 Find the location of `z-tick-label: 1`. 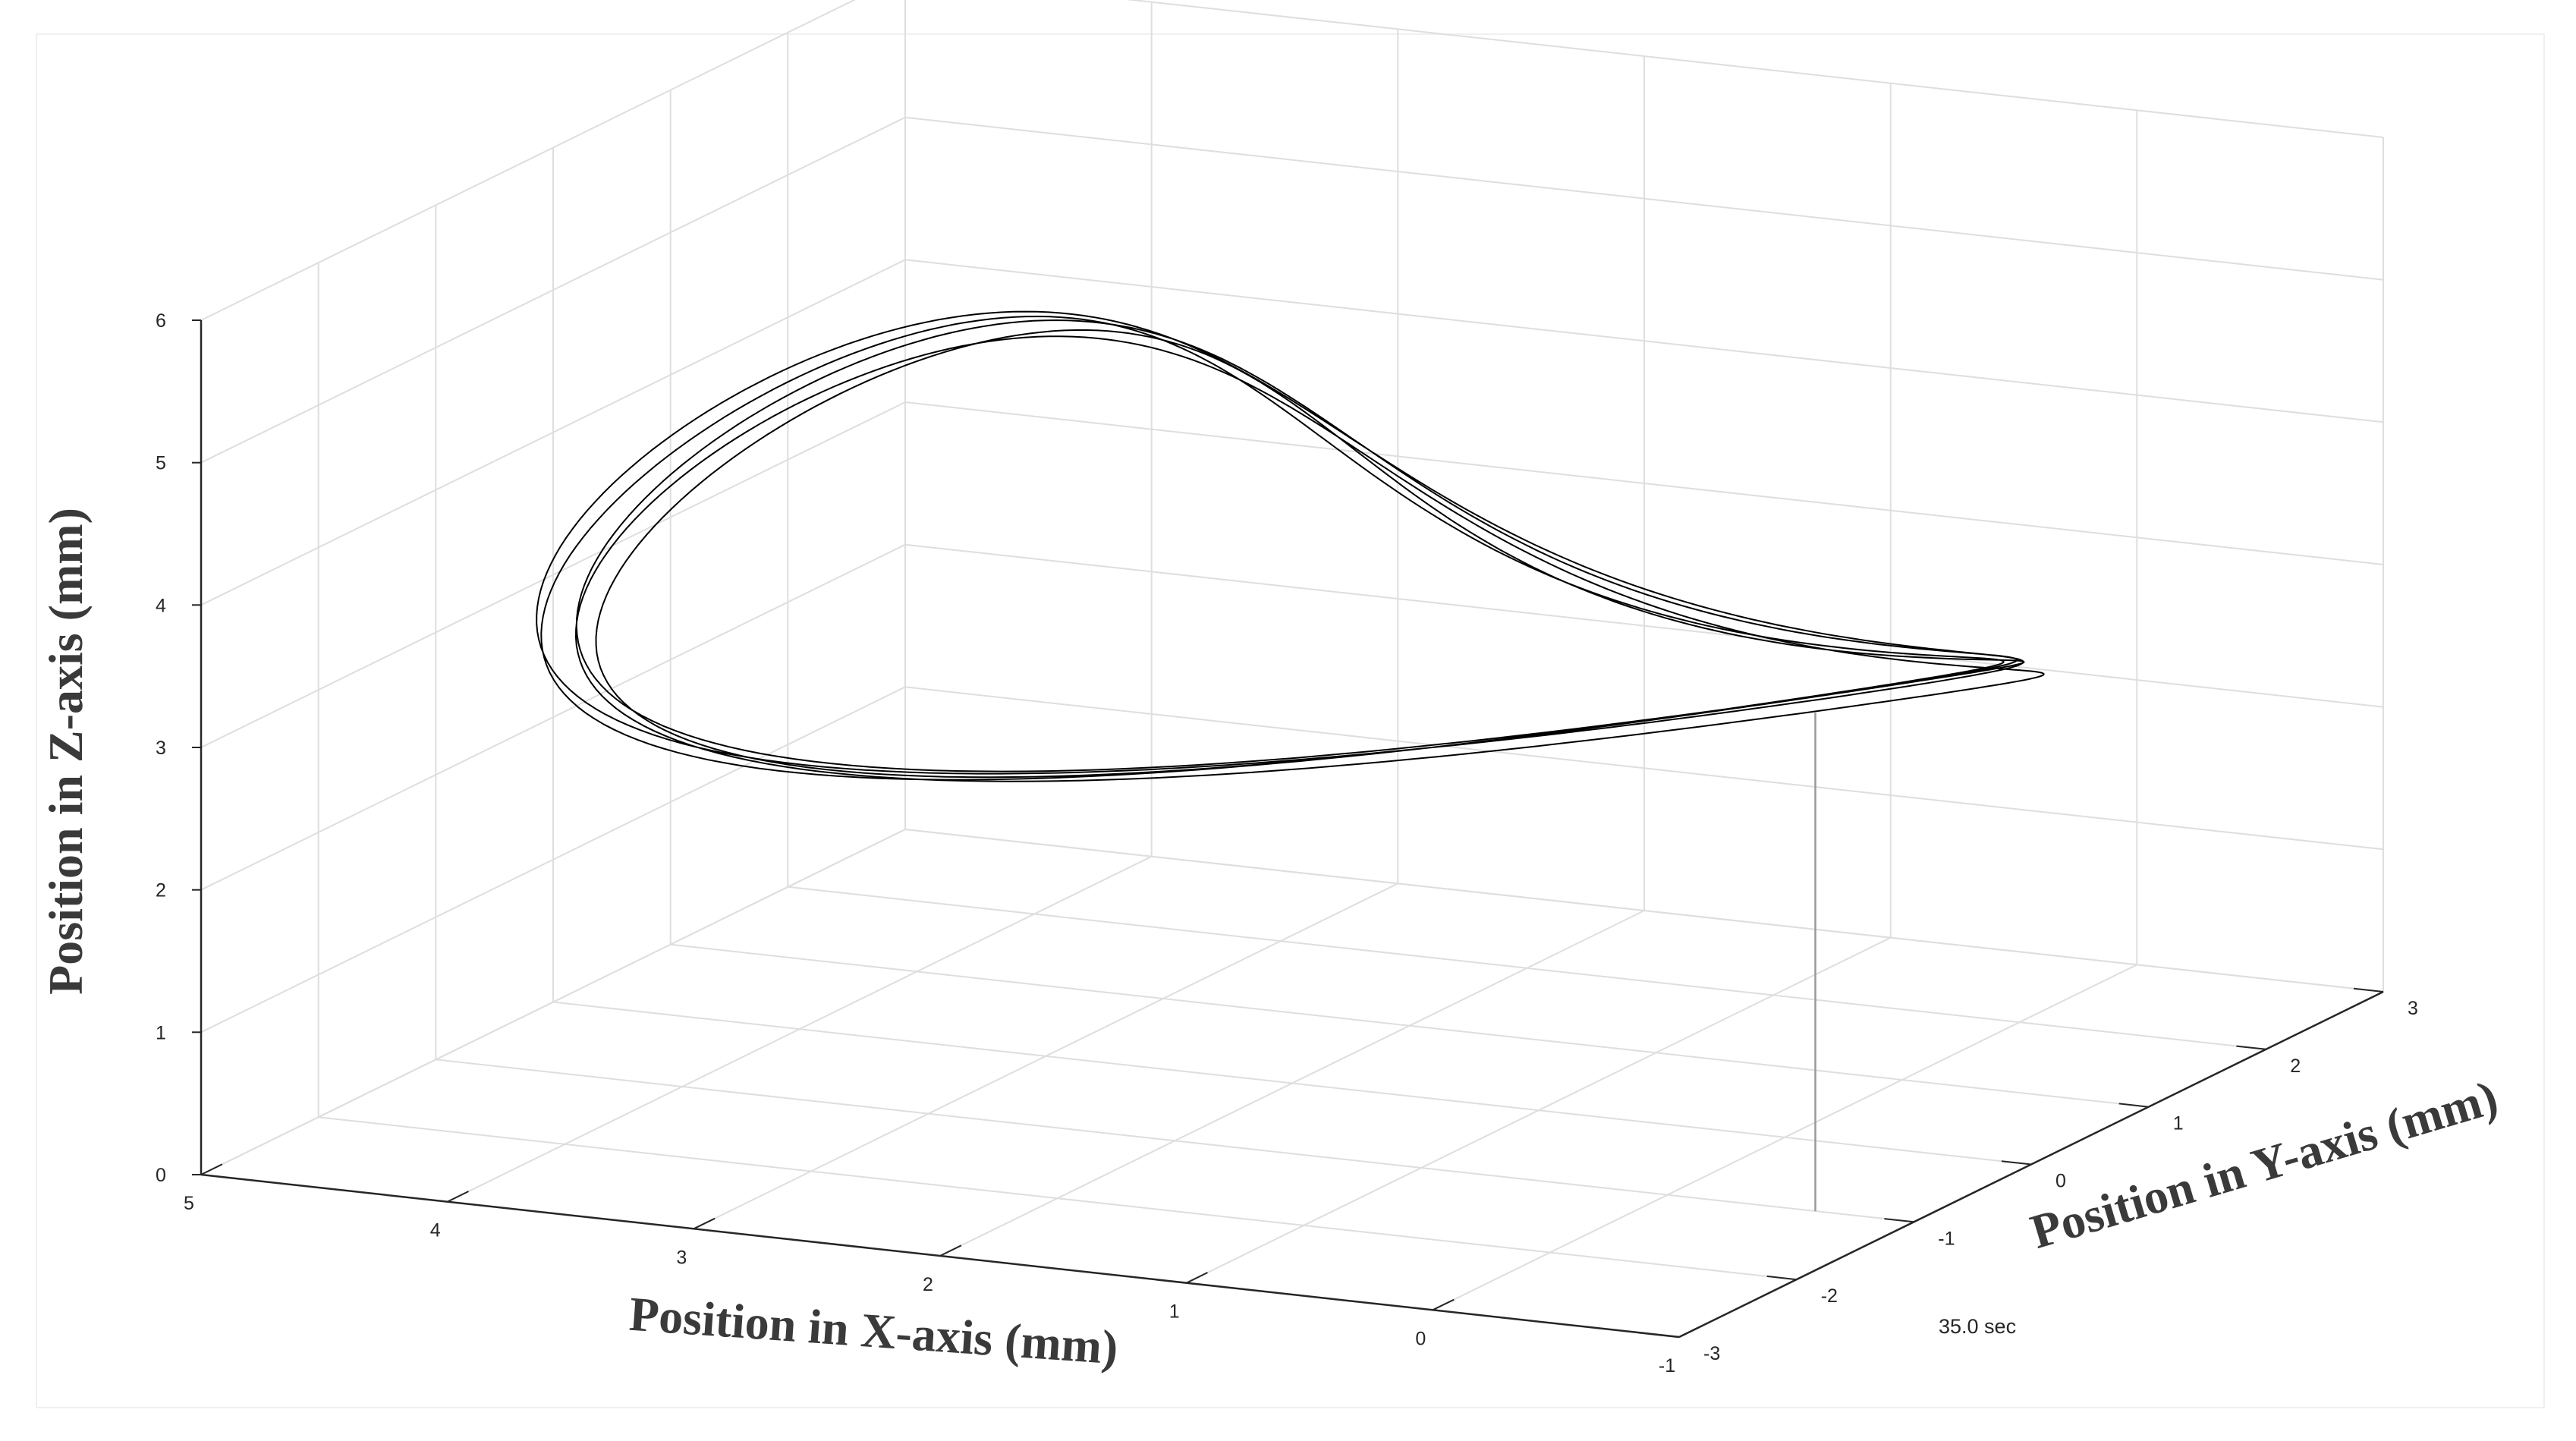

z-tick-label: 1 is located at coordinates (161, 1033).